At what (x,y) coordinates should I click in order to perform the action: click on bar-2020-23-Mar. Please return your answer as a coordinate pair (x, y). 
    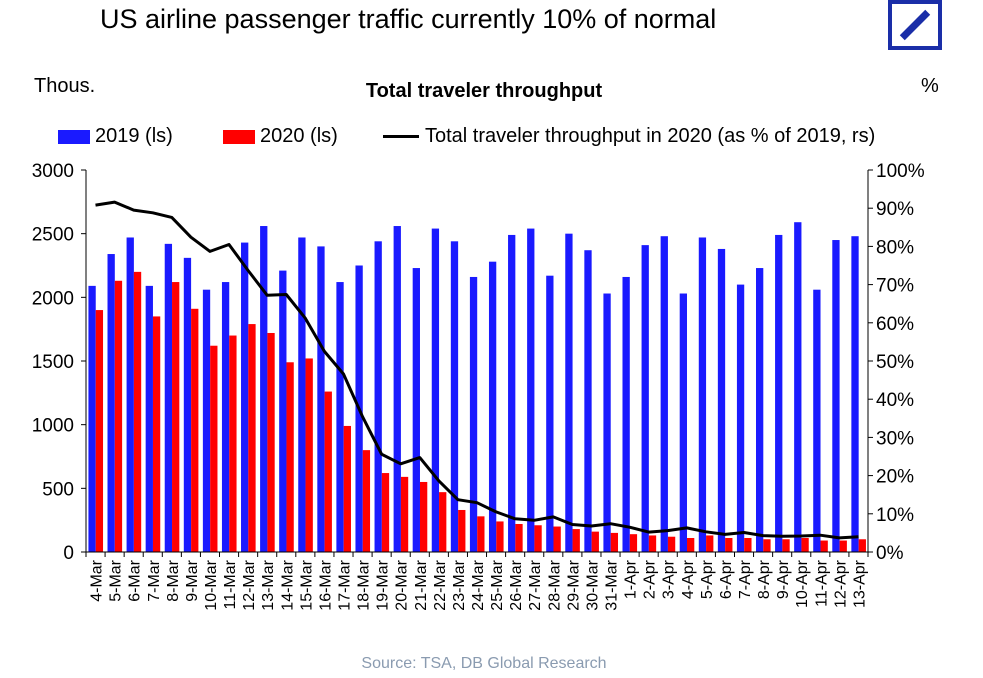
    Looking at the image, I should click on (462, 530).